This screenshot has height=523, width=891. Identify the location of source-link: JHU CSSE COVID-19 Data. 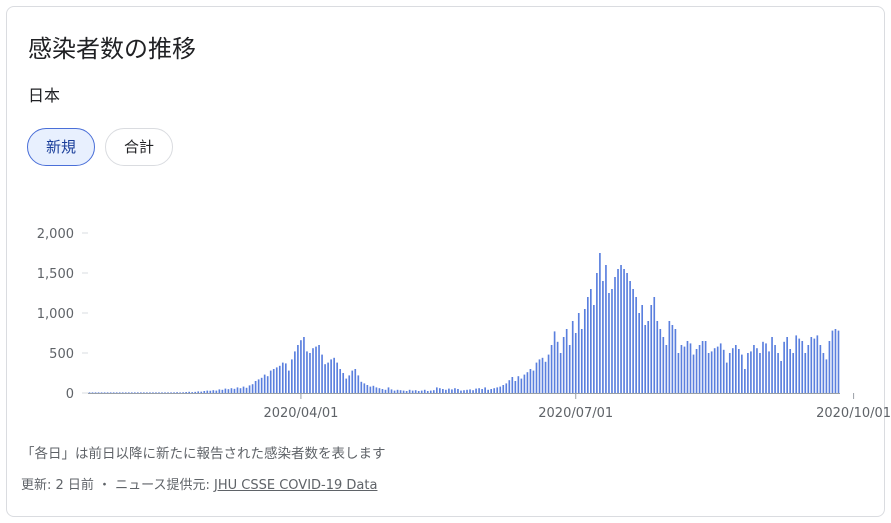
(296, 485).